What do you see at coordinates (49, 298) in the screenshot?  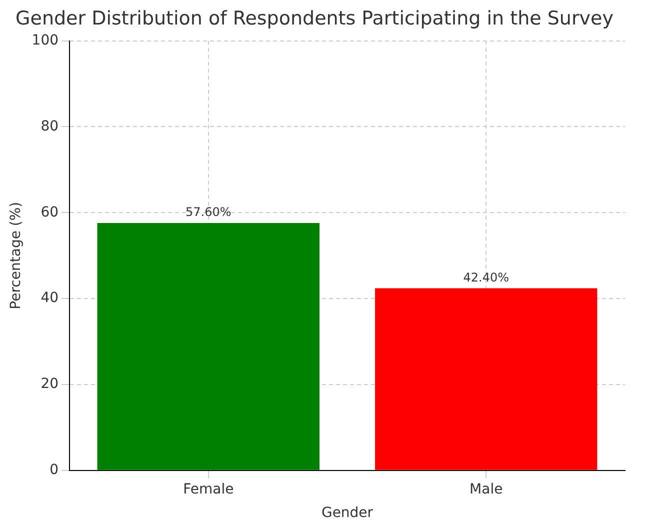 I see `y-tick-label: 40` at bounding box center [49, 298].